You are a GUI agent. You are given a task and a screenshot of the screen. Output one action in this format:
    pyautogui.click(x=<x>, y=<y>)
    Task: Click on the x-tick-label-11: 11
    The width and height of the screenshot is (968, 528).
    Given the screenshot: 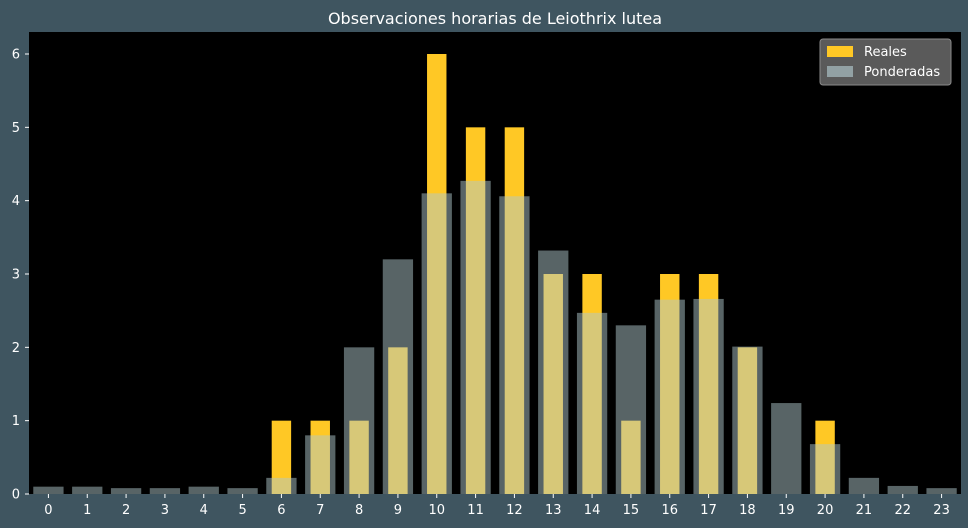 What is the action you would take?
    pyautogui.click(x=475, y=510)
    